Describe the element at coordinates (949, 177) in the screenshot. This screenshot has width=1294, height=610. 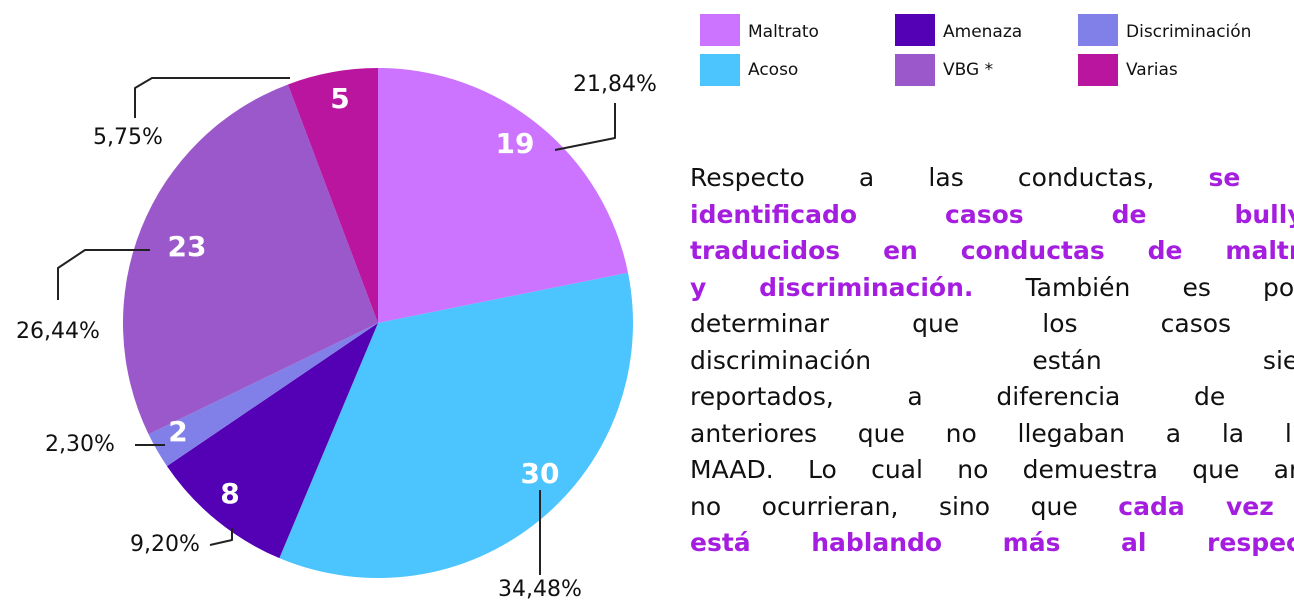
I see `text: Respecto a las conductas,` at that location.